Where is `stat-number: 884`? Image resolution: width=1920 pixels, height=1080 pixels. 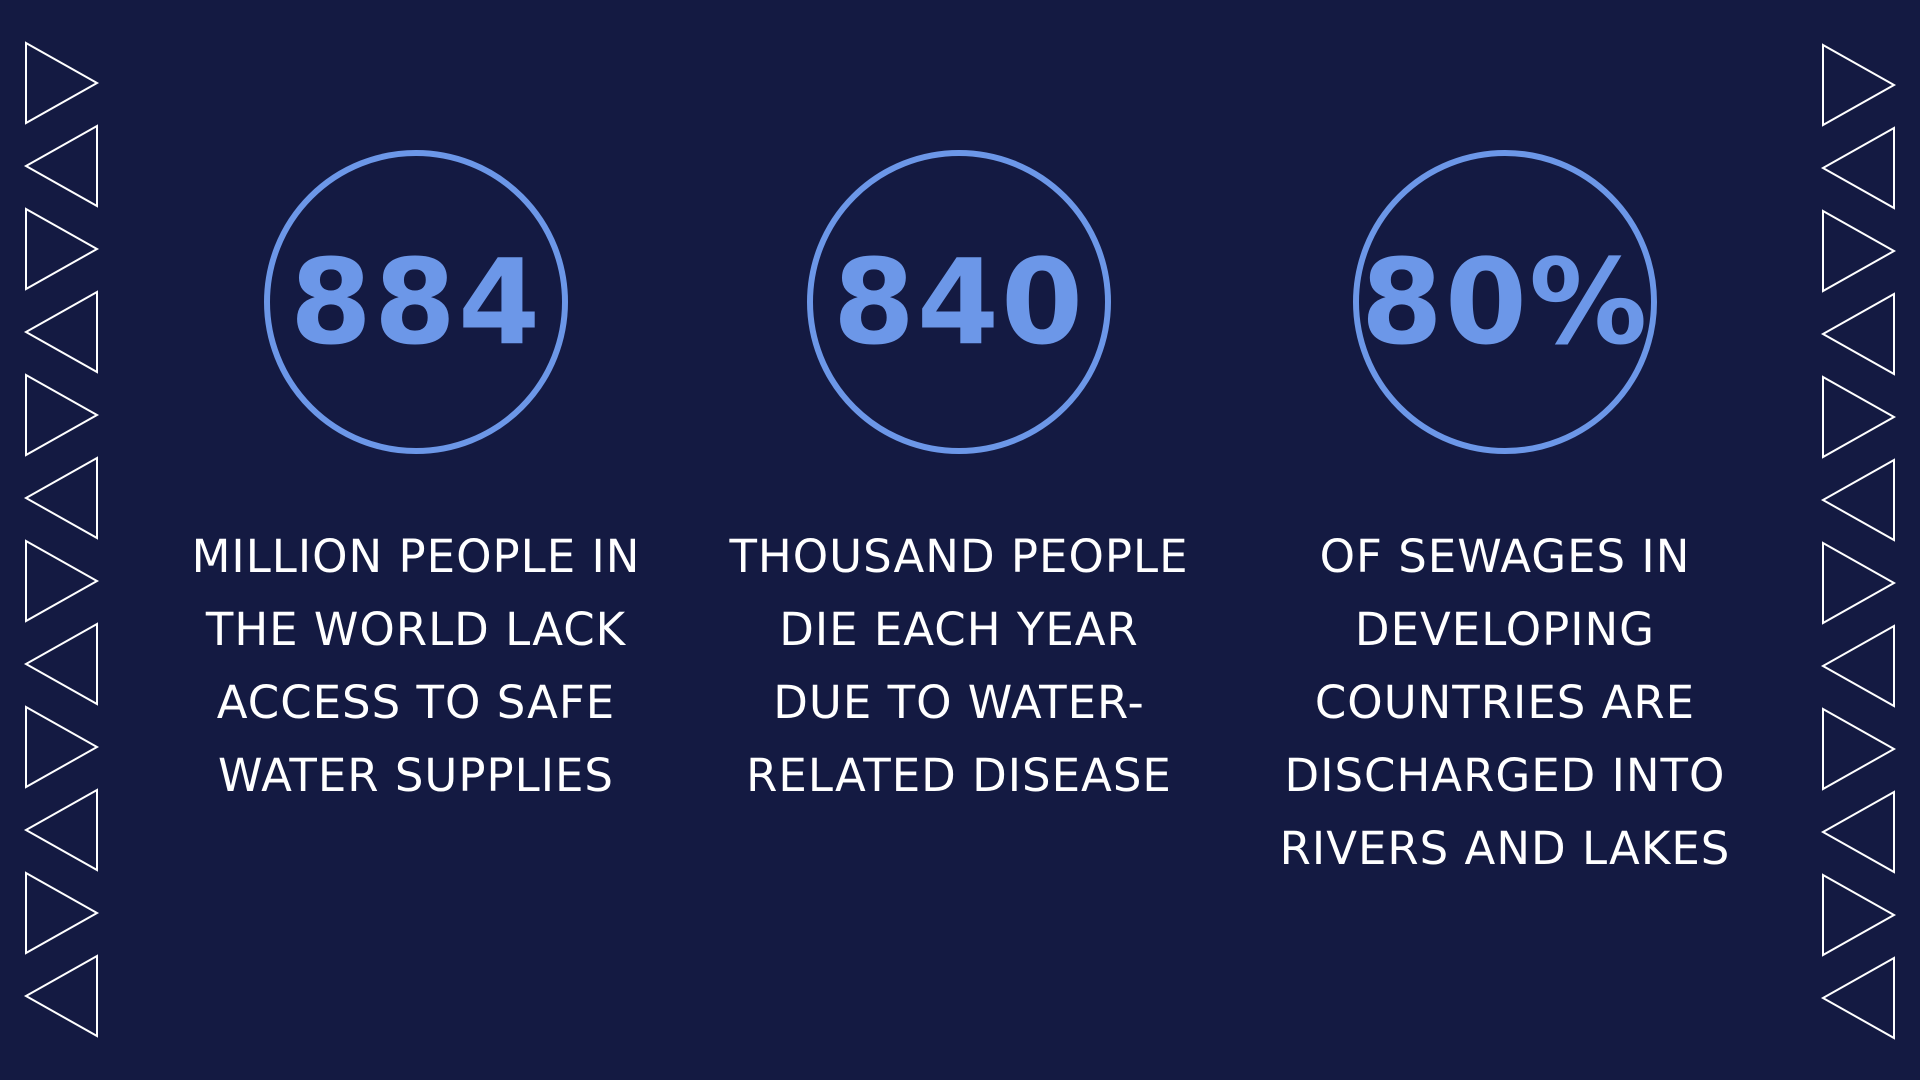
stat-number: 884 is located at coordinates (416, 302).